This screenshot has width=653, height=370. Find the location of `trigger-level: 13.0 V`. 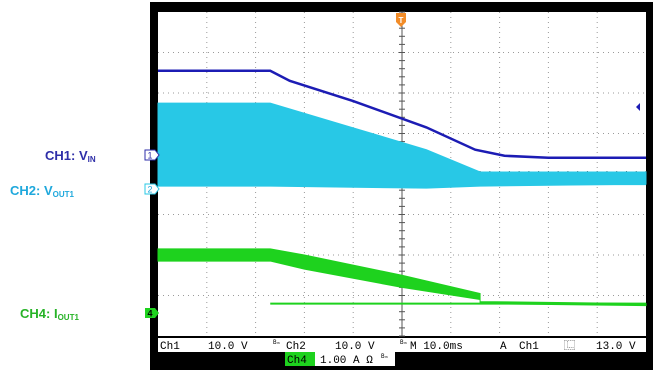

trigger-level: 13.0 V is located at coordinates (616, 347).